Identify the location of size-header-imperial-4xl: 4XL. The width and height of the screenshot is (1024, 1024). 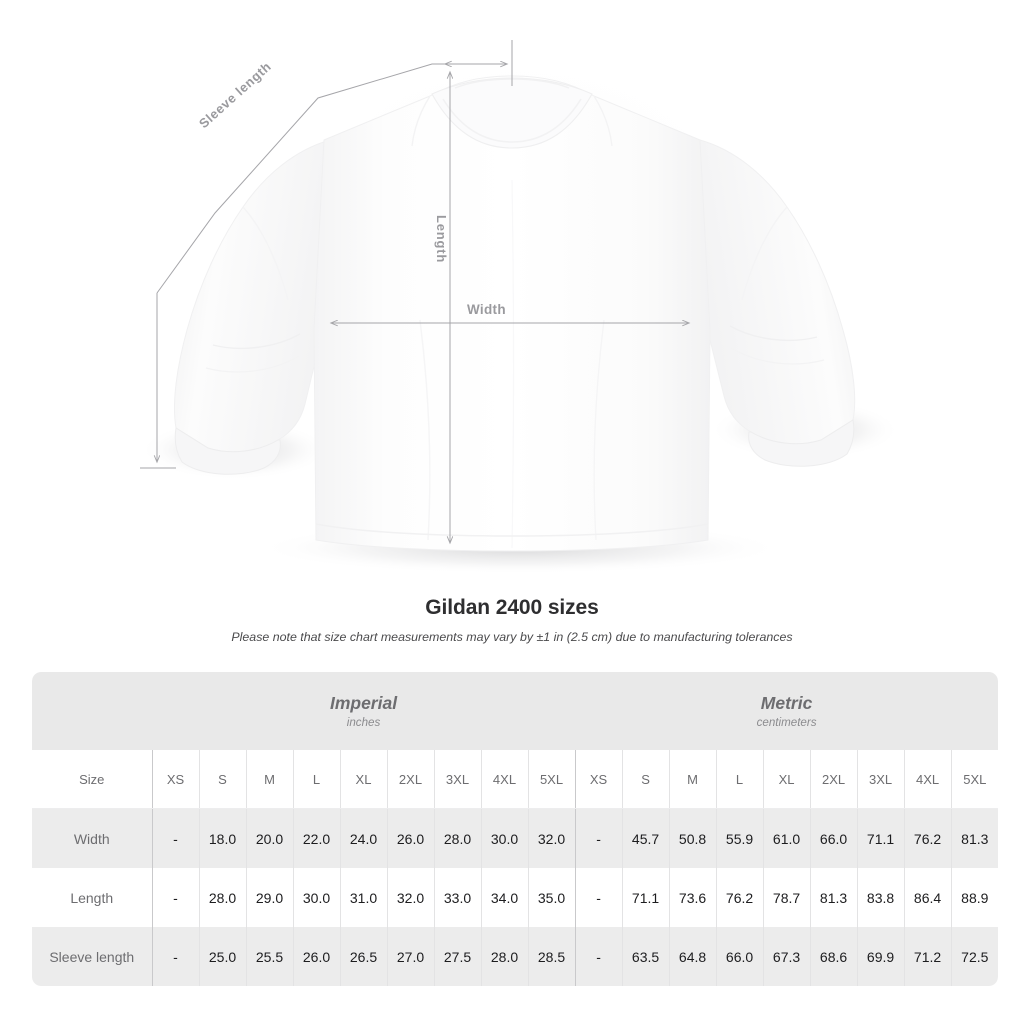
(504, 779).